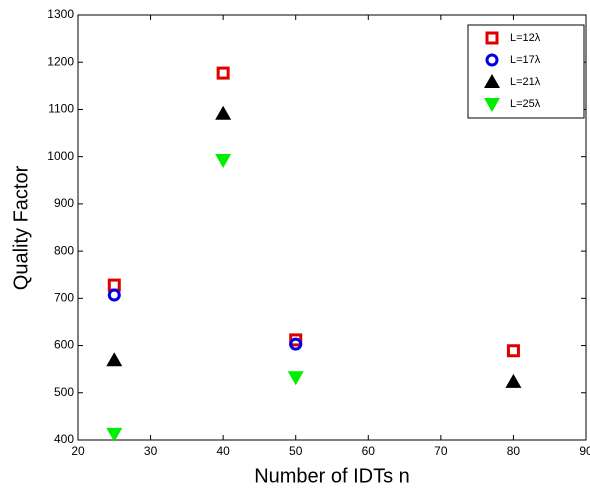 The width and height of the screenshot is (590, 491). What do you see at coordinates (525, 82) in the screenshot?
I see `legend-label: L=21λ` at bounding box center [525, 82].